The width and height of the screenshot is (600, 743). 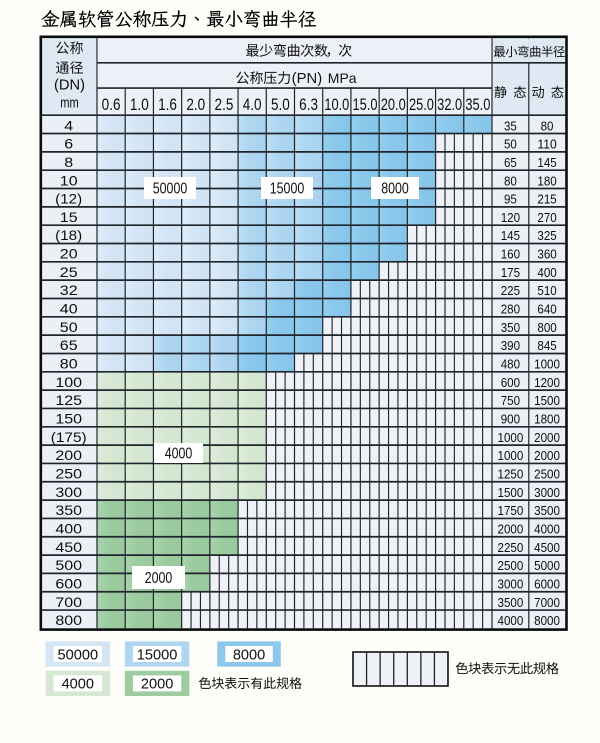 I want to click on svg-text: 750, so click(x=510, y=400).